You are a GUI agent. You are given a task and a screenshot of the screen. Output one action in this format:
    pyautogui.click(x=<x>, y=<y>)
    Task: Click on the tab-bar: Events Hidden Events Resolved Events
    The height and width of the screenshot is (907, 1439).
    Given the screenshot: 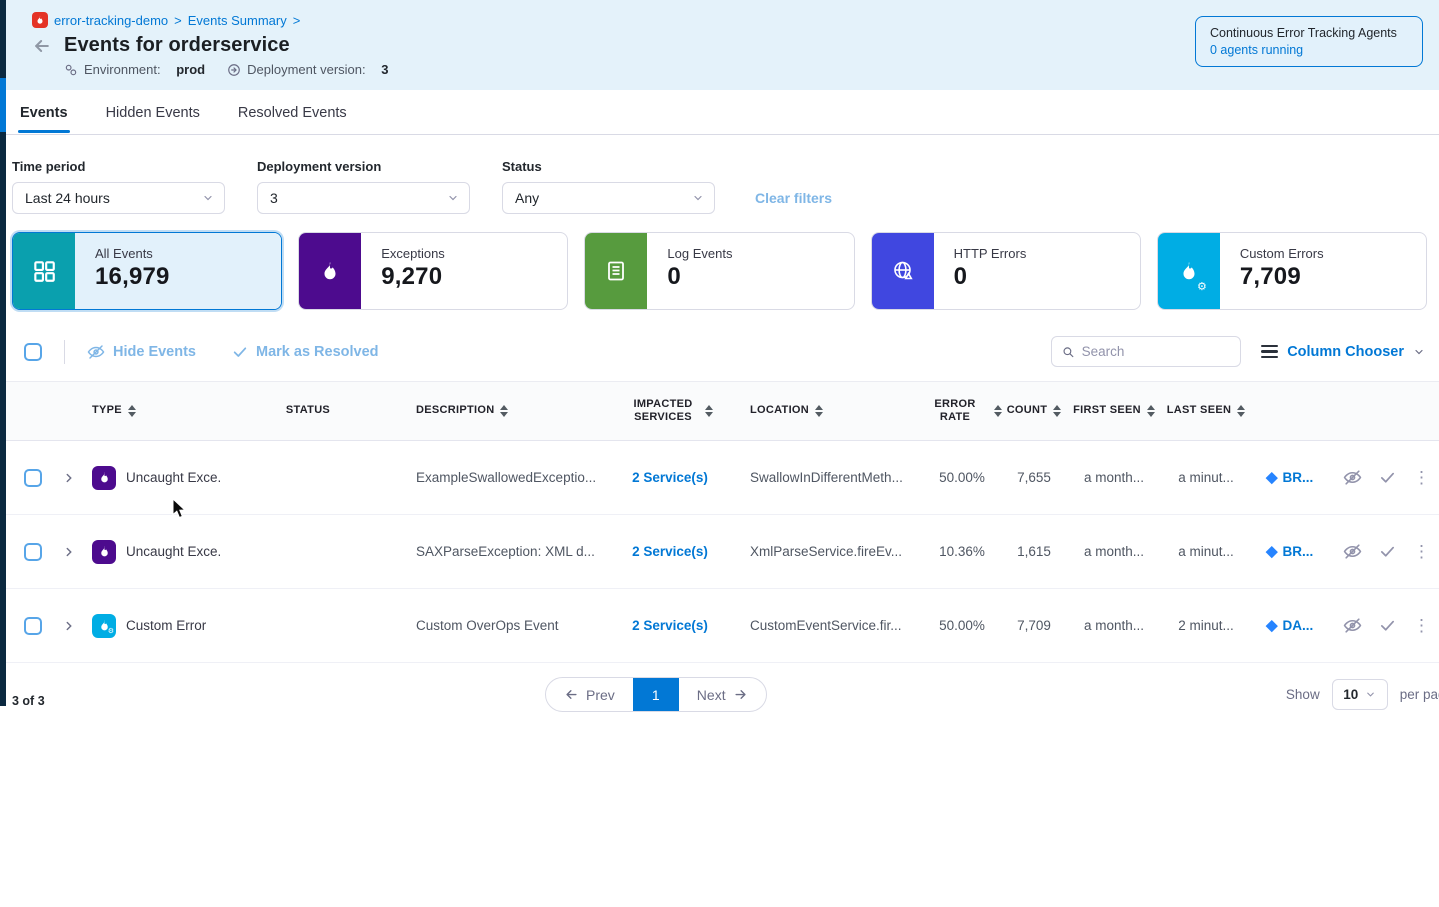 What is the action you would take?
    pyautogui.click(x=719, y=112)
    